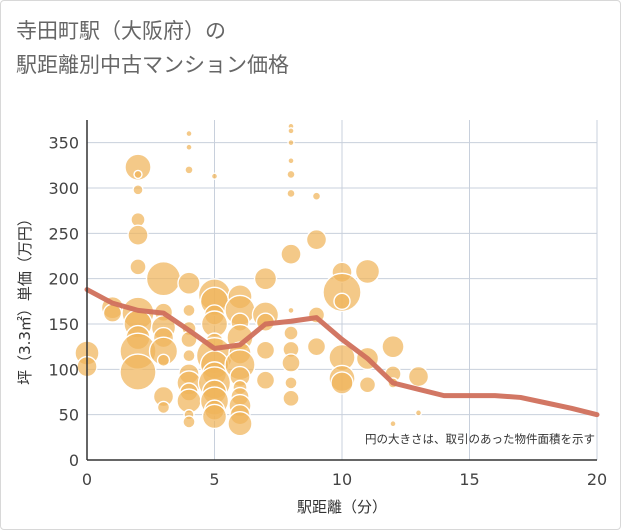  What do you see at coordinates (152, 65) in the screenshot?
I see `title-line-2: 駅距離別中古マンション価格` at bounding box center [152, 65].